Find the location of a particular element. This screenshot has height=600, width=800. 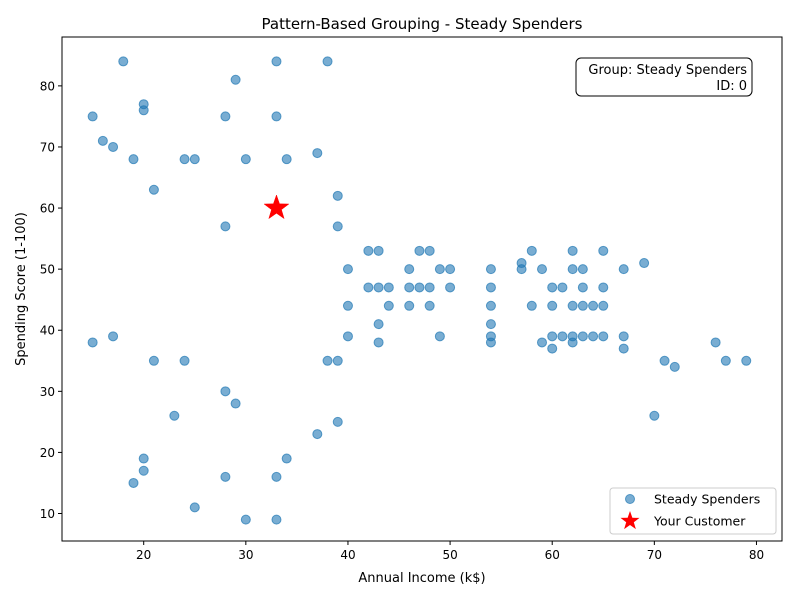

info-group-label: Group: Steady Spenders is located at coordinates (667, 70).